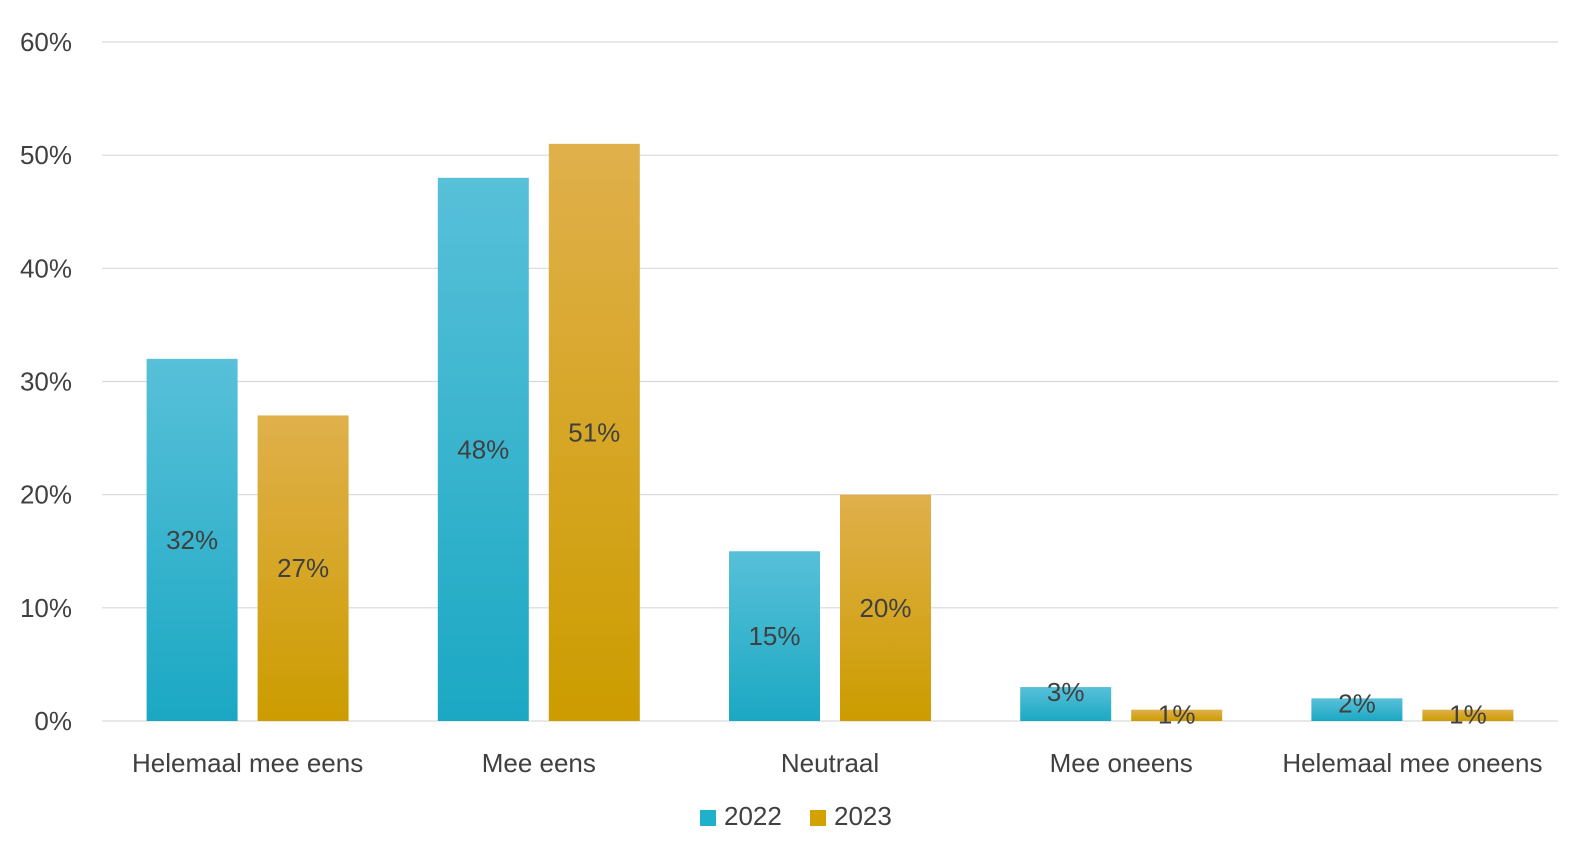 The width and height of the screenshot is (1590, 849). I want to click on data-label: 15%, so click(774, 636).